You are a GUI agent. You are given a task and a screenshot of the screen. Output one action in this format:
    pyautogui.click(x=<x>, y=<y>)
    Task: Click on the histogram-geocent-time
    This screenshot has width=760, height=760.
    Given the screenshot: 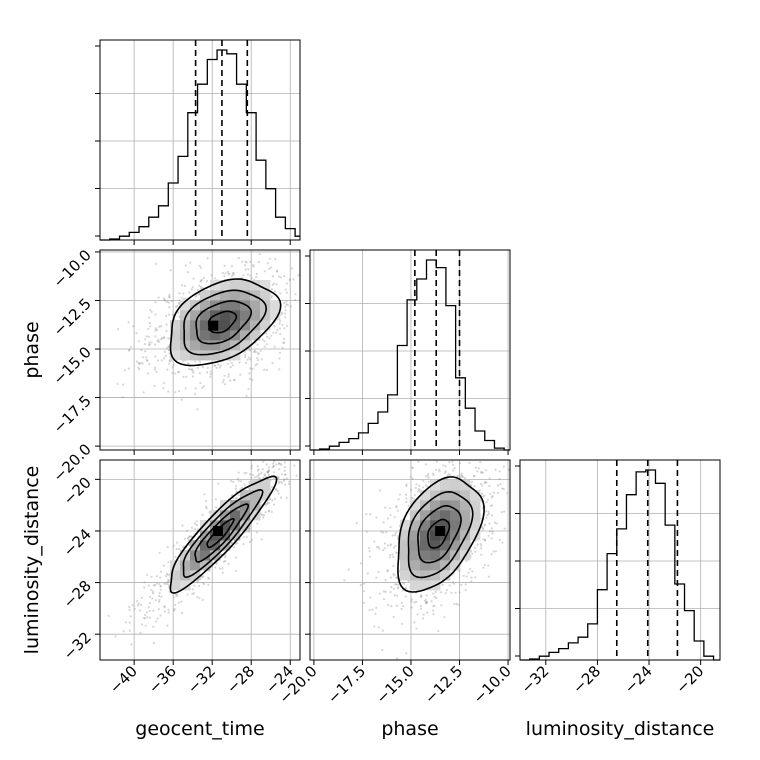 What is the action you would take?
    pyautogui.click(x=200, y=145)
    